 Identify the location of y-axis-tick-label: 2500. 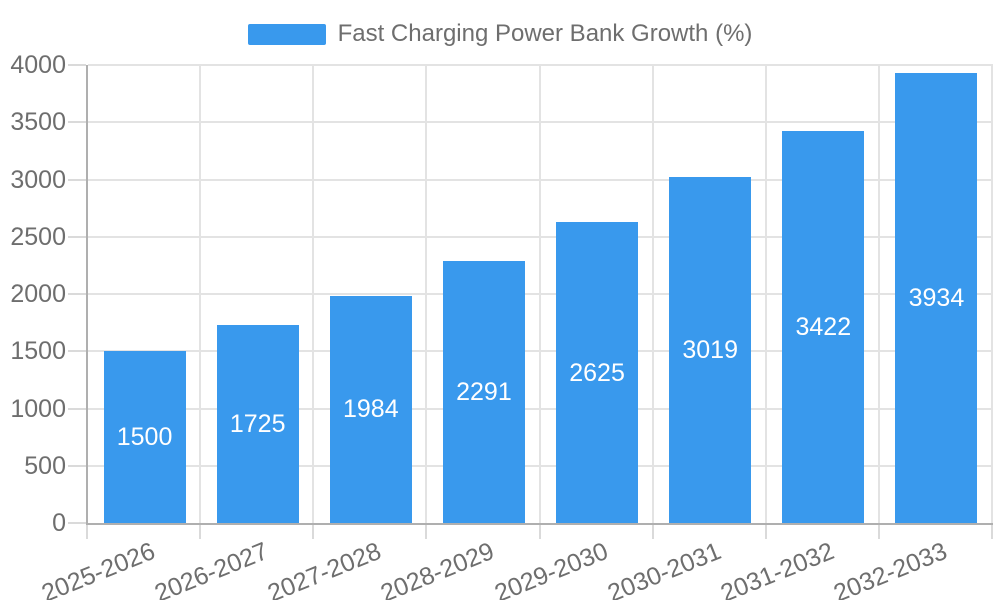
(38, 236).